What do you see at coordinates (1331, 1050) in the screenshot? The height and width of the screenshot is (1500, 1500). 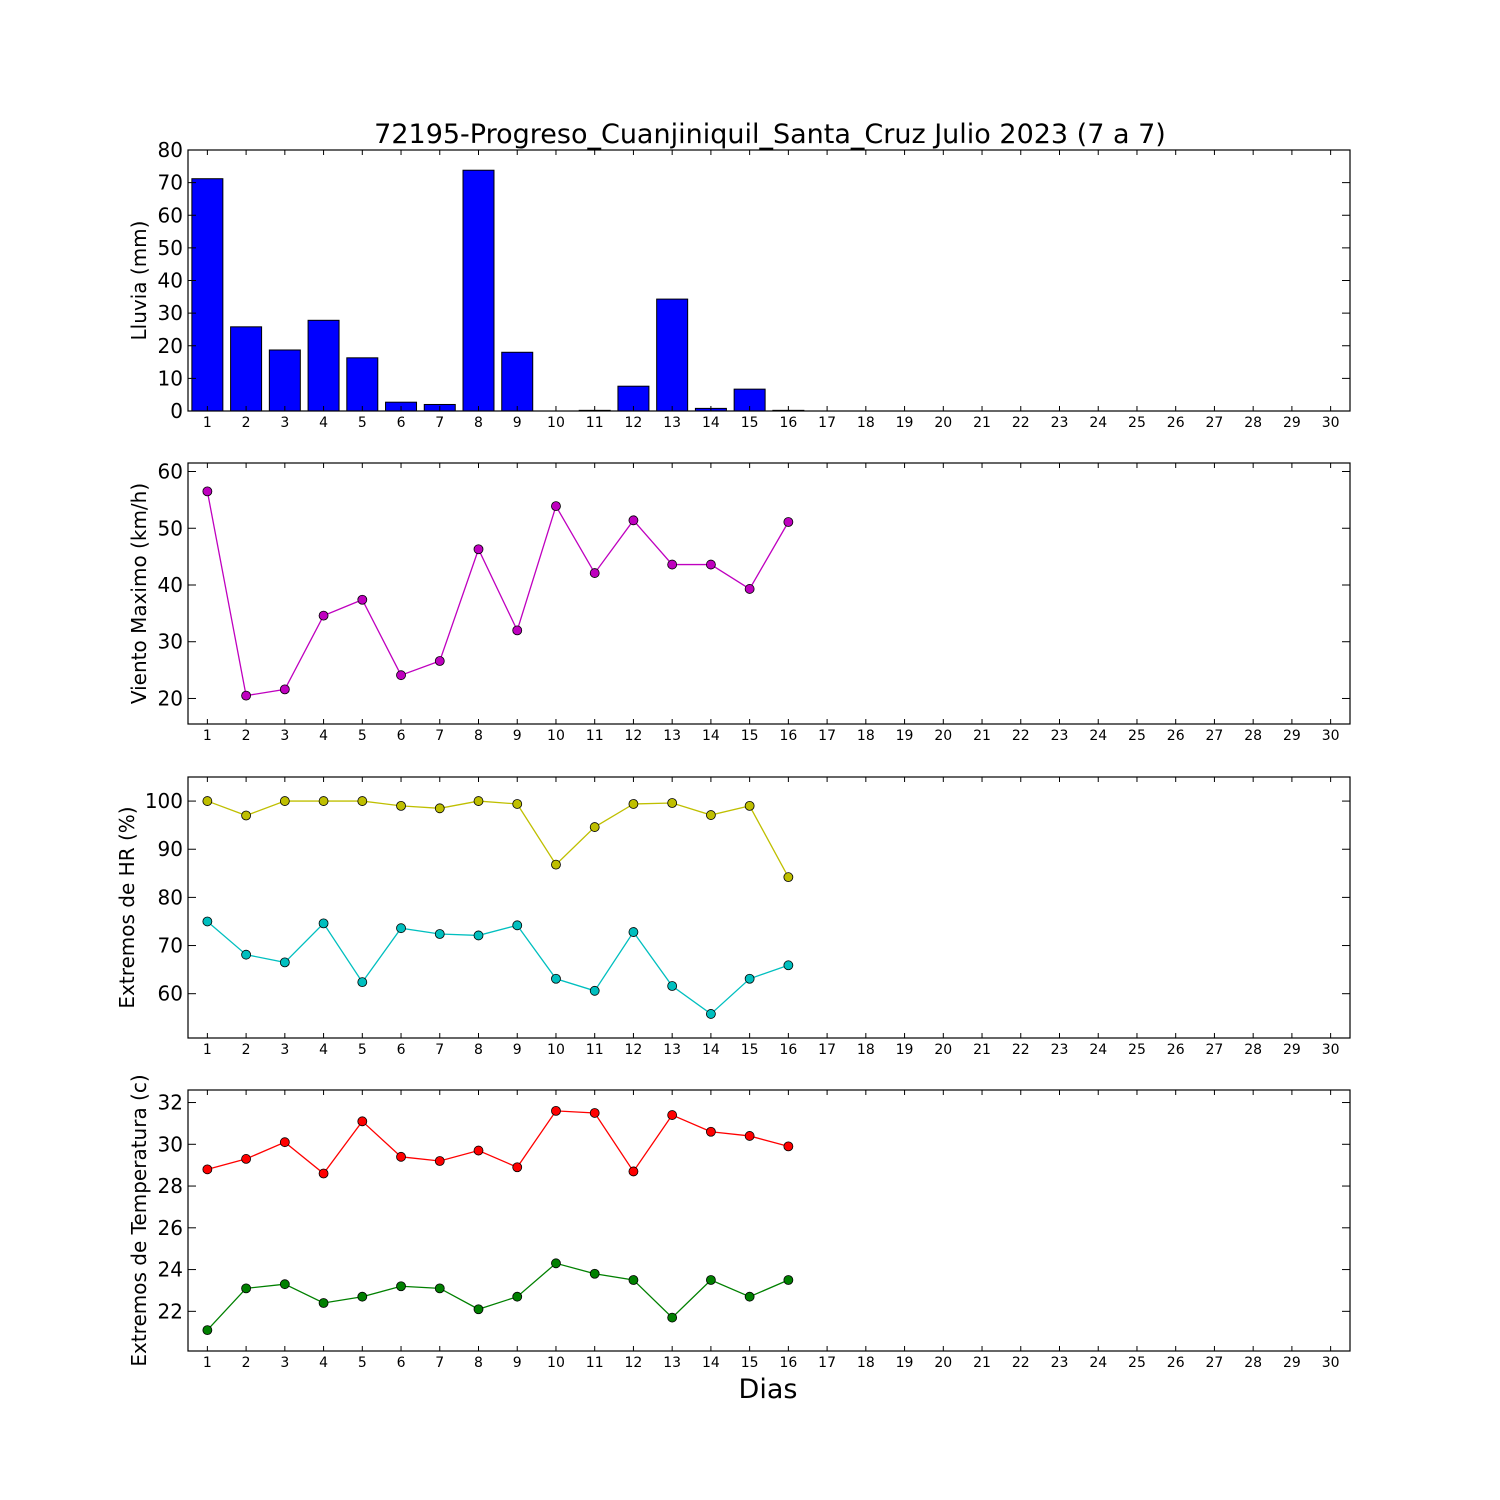 I see `x-tick-label: 30` at bounding box center [1331, 1050].